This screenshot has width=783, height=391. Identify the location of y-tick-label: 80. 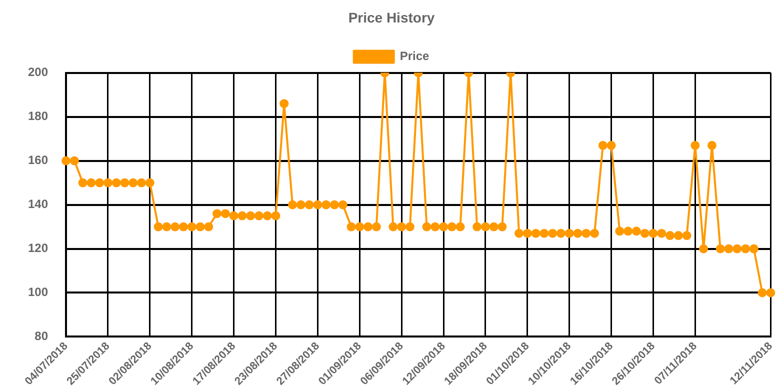
(41, 336).